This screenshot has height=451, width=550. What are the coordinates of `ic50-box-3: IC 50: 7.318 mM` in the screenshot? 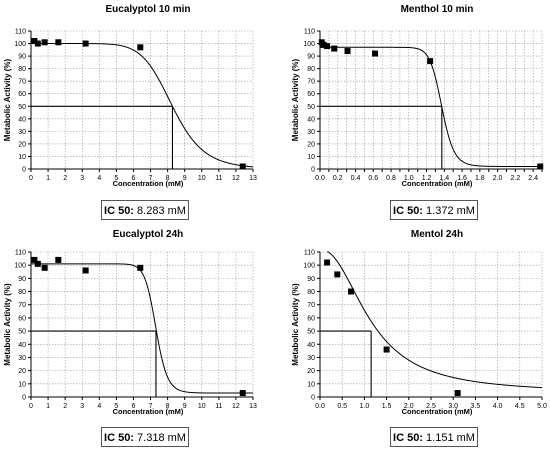 It's located at (145, 437).